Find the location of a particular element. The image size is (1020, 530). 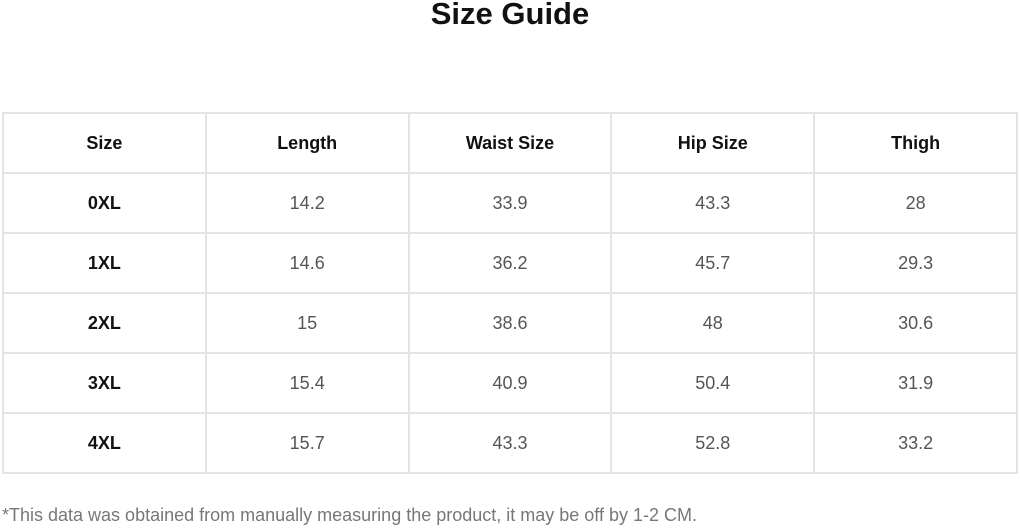

table-row: 2XL 15 38.6 48 30.6 is located at coordinates (510, 323).